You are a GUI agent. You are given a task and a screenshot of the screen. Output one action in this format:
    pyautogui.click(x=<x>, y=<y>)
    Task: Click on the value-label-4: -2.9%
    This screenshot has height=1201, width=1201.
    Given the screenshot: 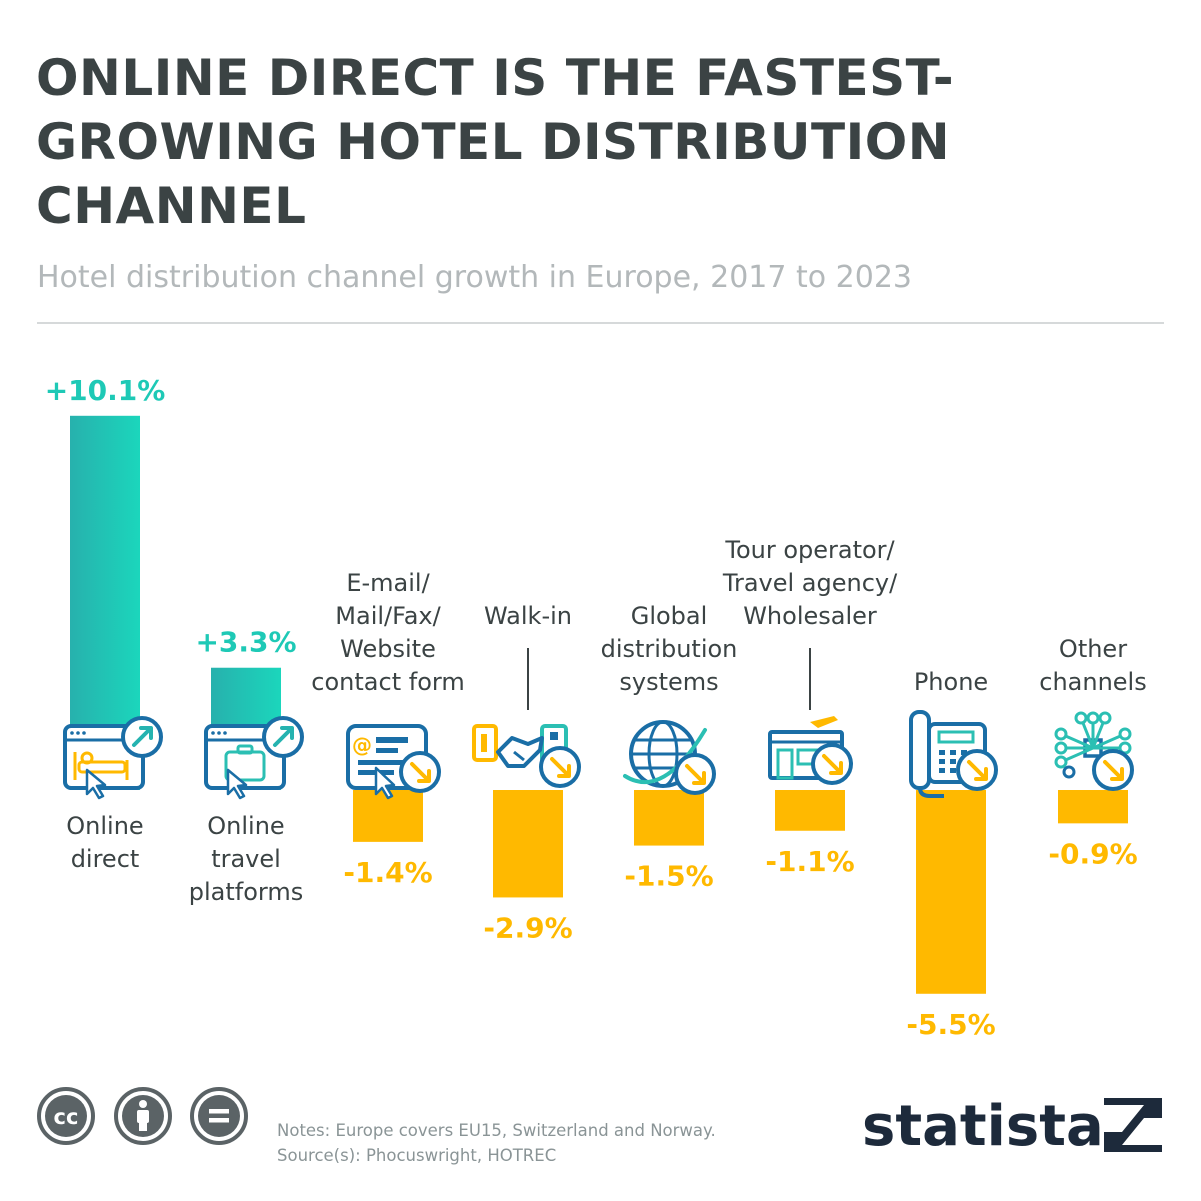 What is the action you would take?
    pyautogui.click(x=527, y=927)
    